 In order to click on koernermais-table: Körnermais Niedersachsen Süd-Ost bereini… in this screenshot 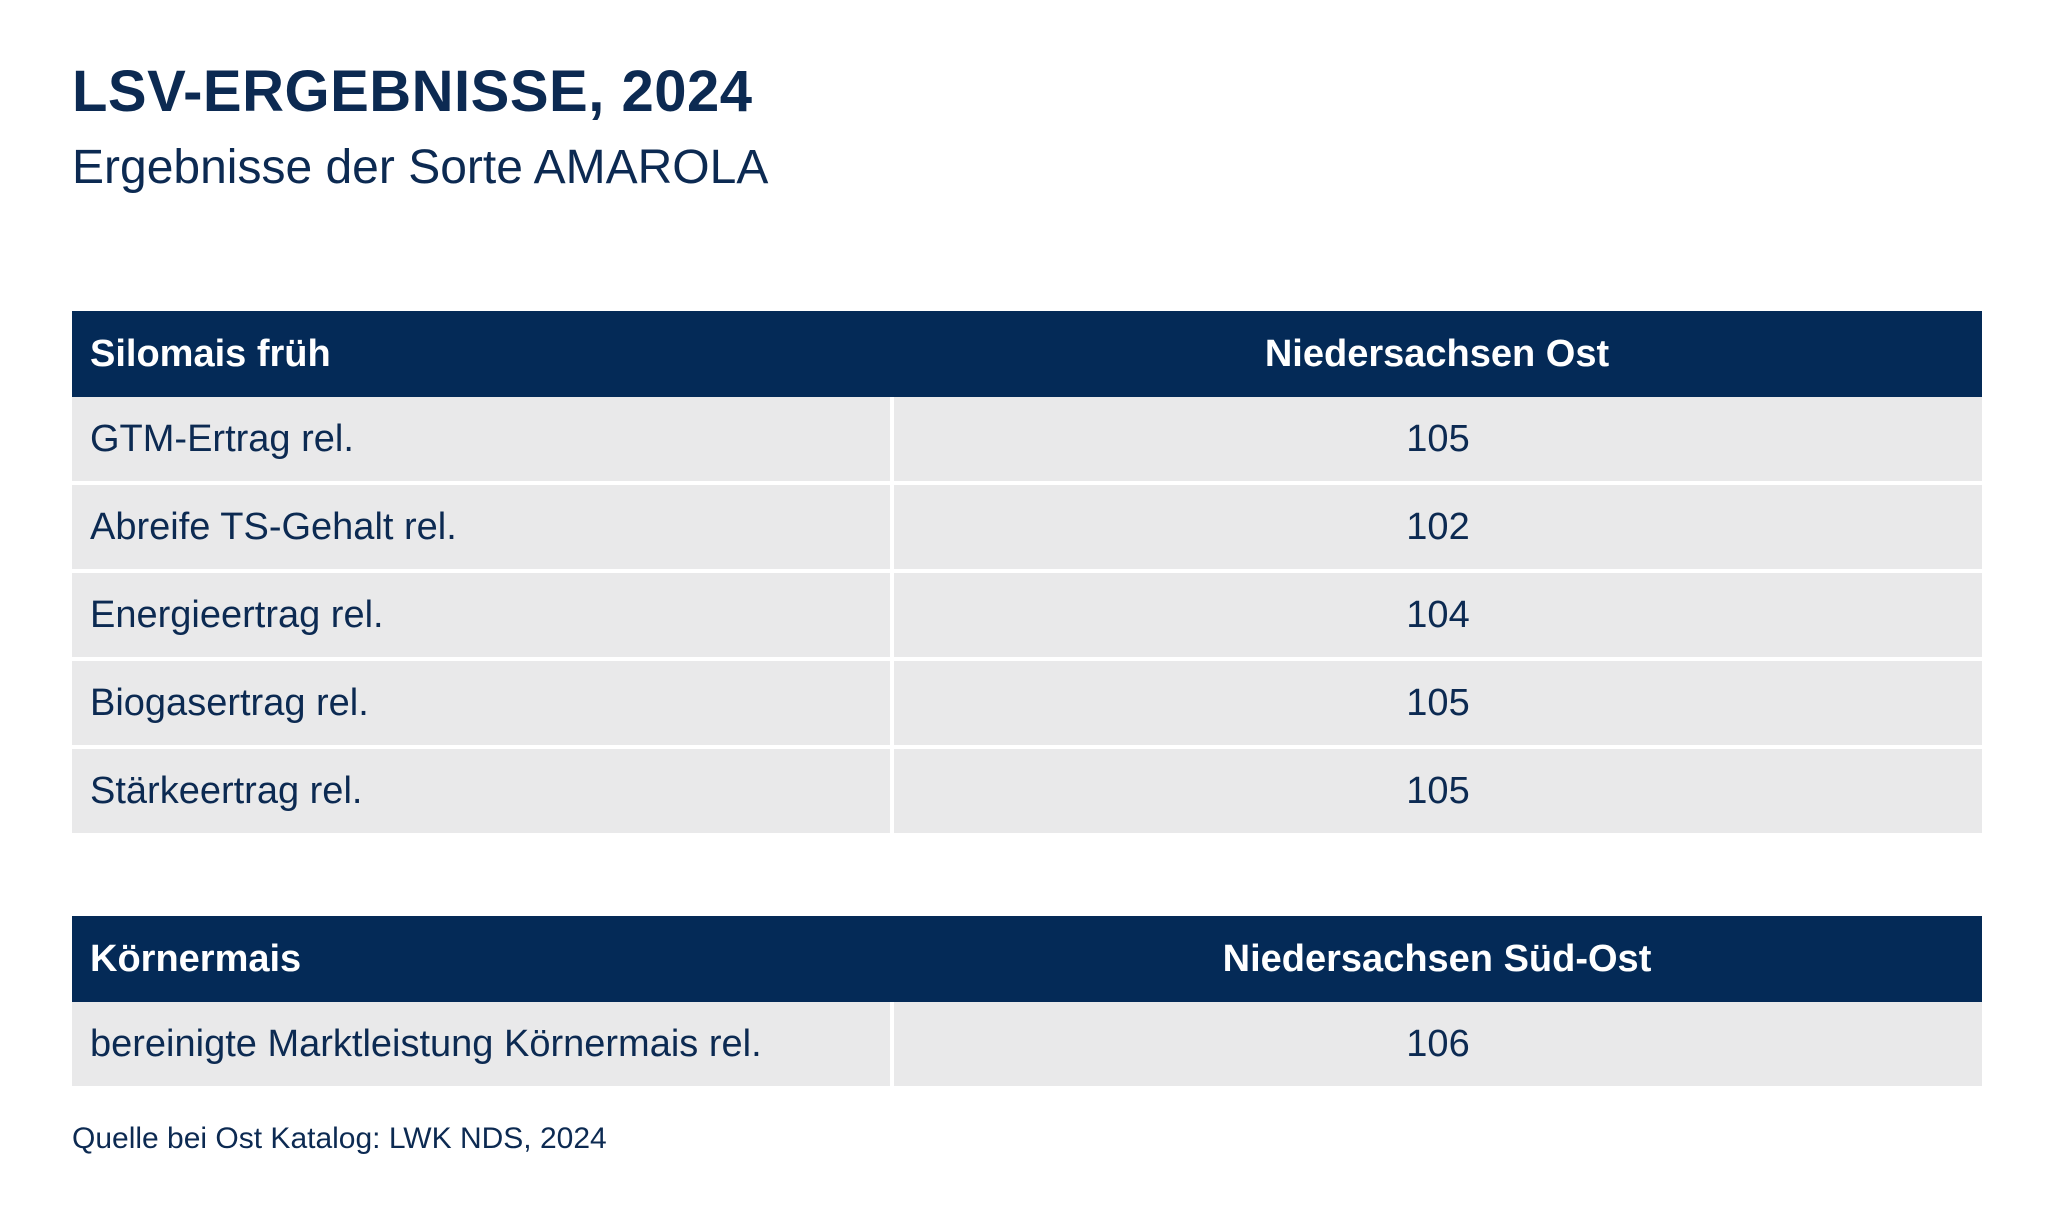, I will do `click(1027, 1001)`.